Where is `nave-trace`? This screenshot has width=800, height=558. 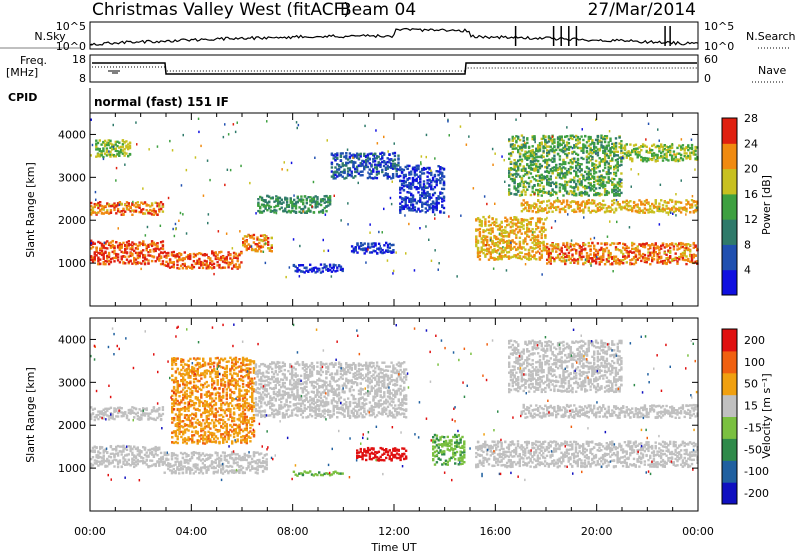
nave-trace is located at coordinates (394, 69).